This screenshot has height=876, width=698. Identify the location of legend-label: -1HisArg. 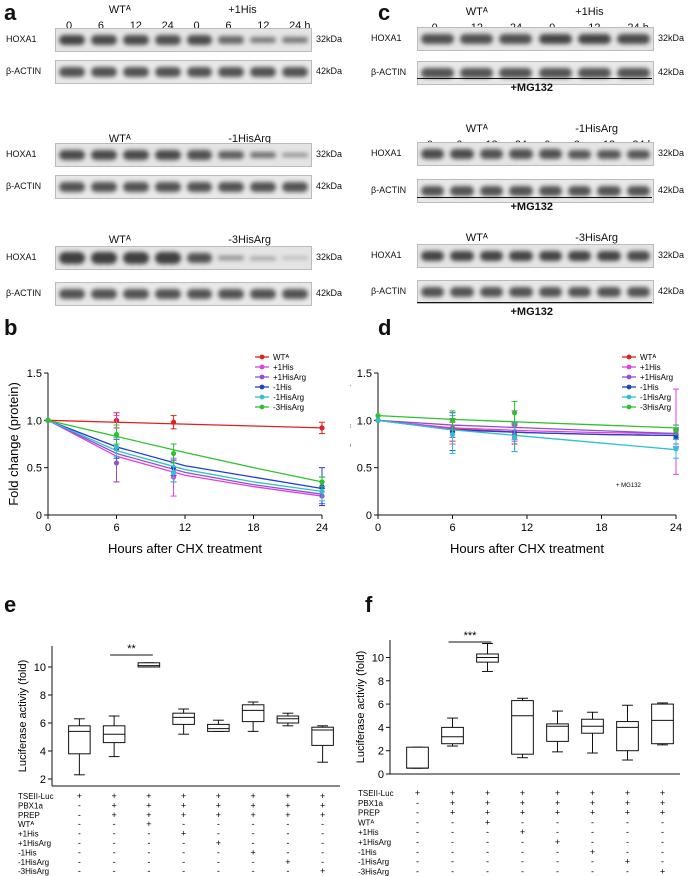
(288, 397).